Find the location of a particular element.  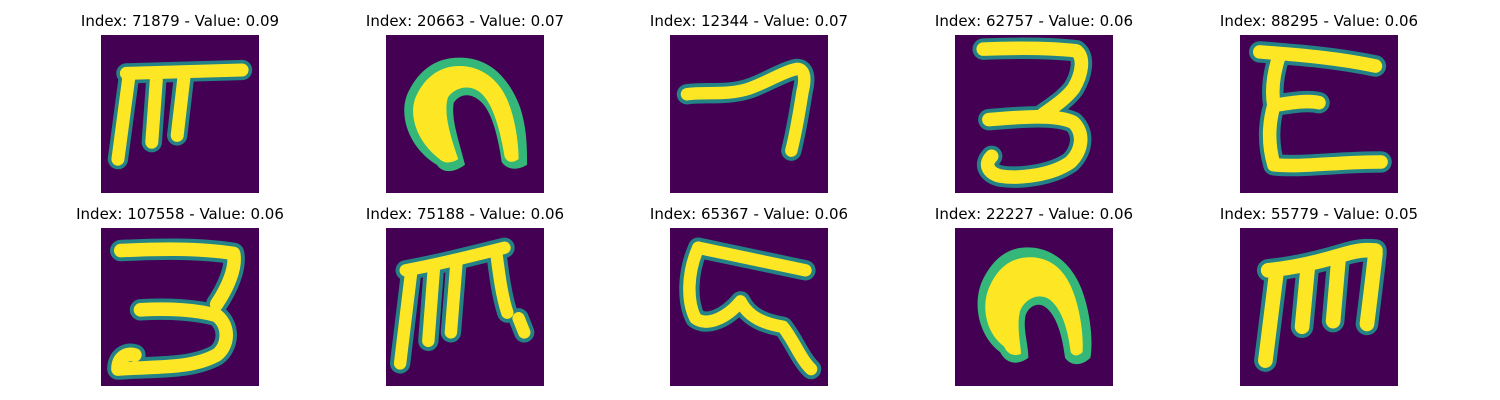

tile-1: Index: 71879 - Value: 0.09 is located at coordinates (180, 107).